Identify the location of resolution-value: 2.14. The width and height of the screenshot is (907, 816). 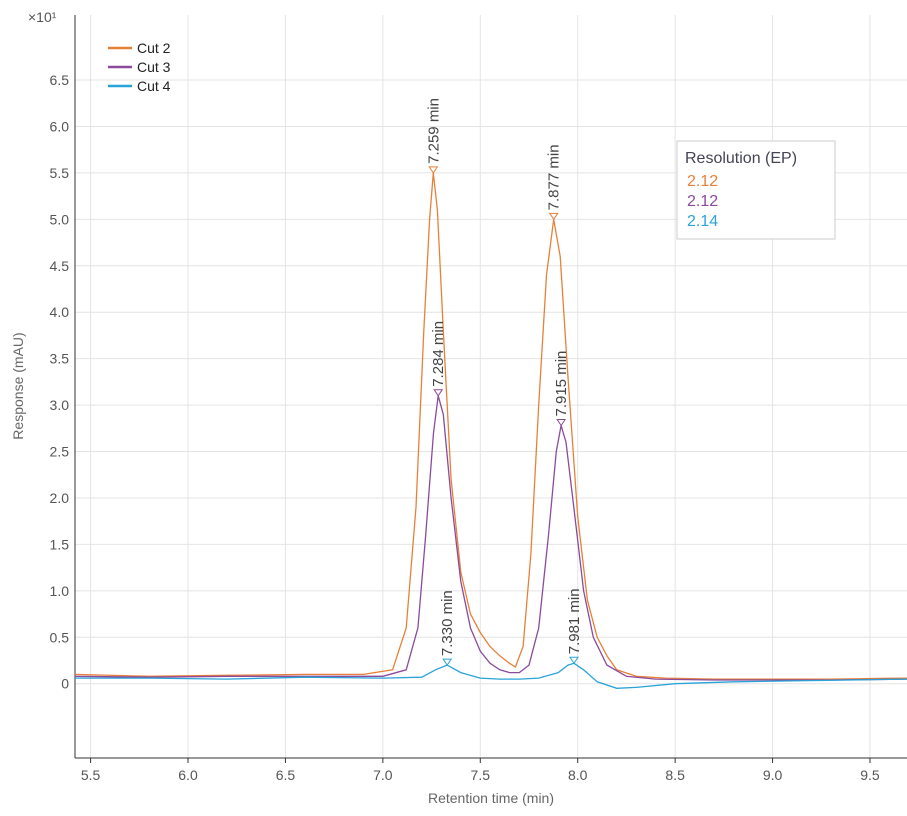
(702, 221).